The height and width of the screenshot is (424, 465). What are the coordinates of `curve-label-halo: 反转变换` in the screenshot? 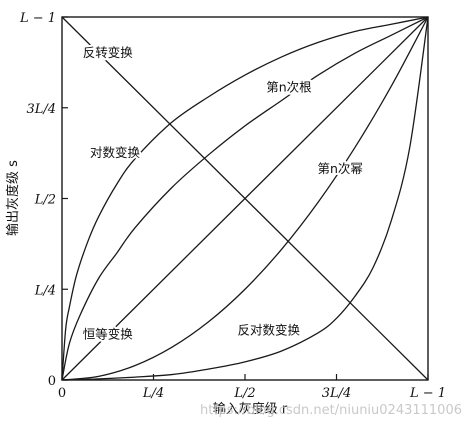 It's located at (108, 52).